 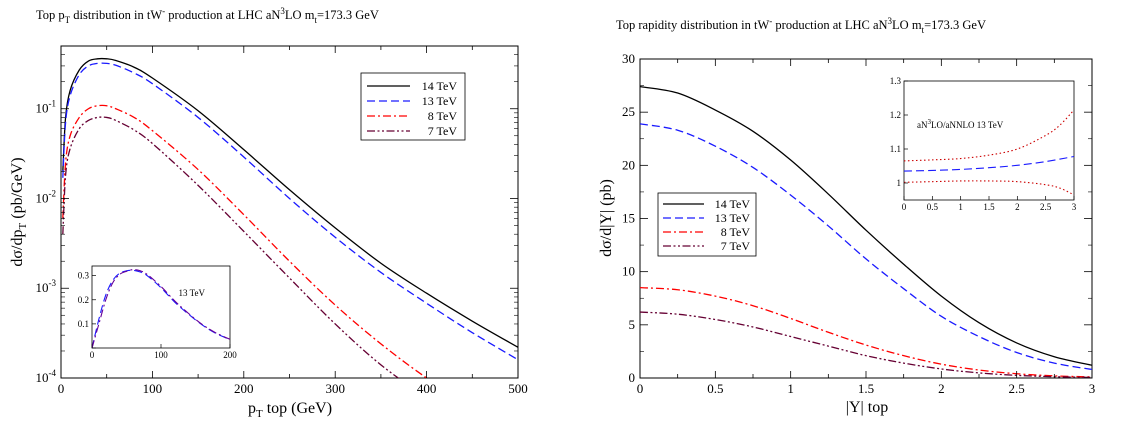 What do you see at coordinates (443, 116) in the screenshot?
I see `left-legend-label: 8 TeV` at bounding box center [443, 116].